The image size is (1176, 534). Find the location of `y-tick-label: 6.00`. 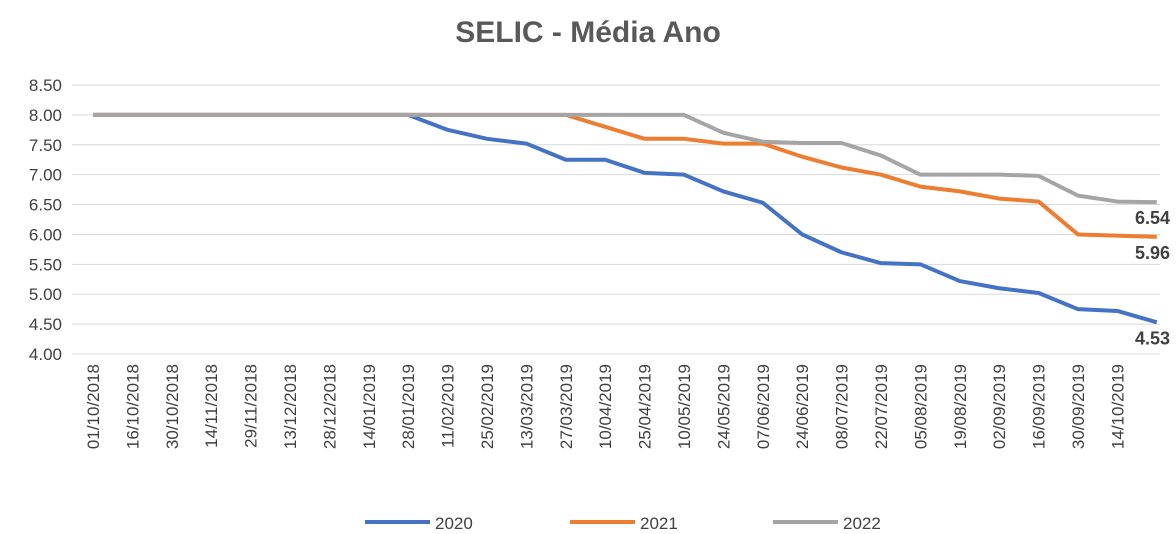

y-tick-label: 6.00 is located at coordinates (45, 234).